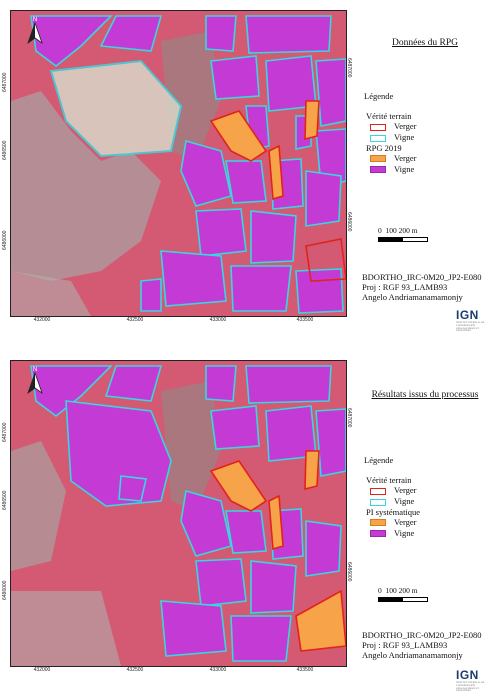 This screenshot has width=500, height=700. I want to click on forest-area, so click(191, 446).